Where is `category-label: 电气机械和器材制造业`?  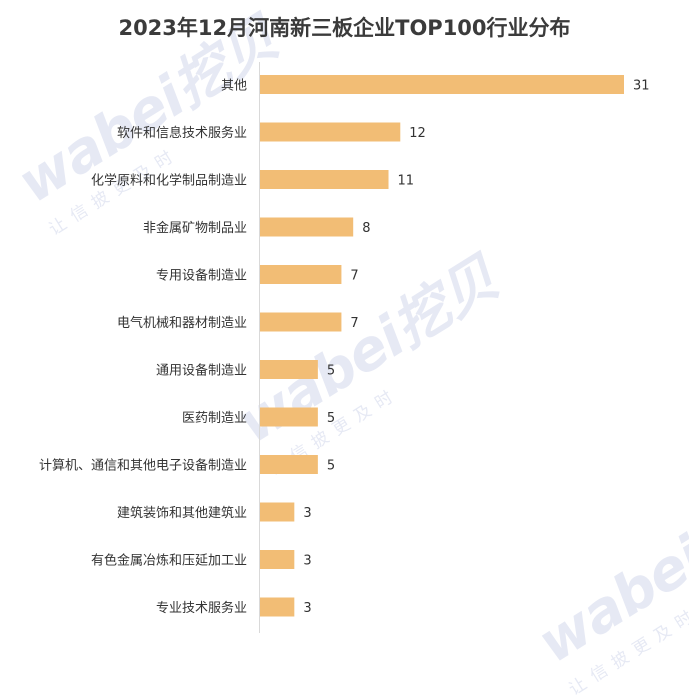
category-label: 电气机械和器材制造业 is located at coordinates (182, 323).